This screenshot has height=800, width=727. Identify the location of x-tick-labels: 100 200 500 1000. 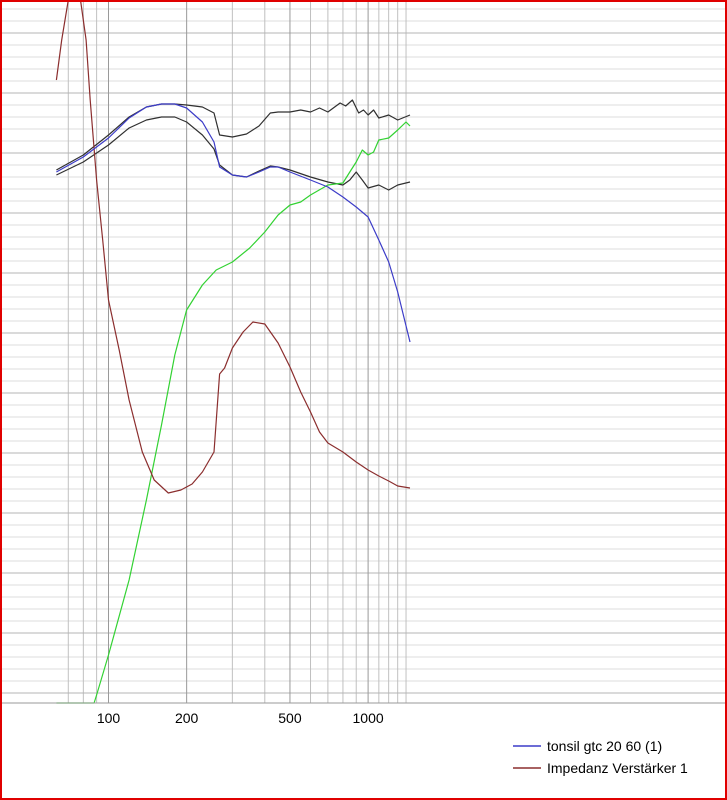
(240, 718).